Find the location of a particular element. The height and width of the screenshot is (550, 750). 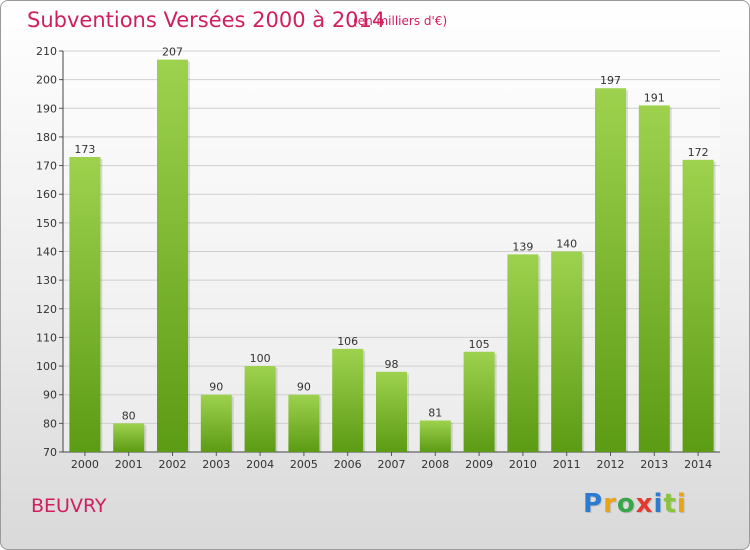

bar-value-label: 100 is located at coordinates (260, 358).